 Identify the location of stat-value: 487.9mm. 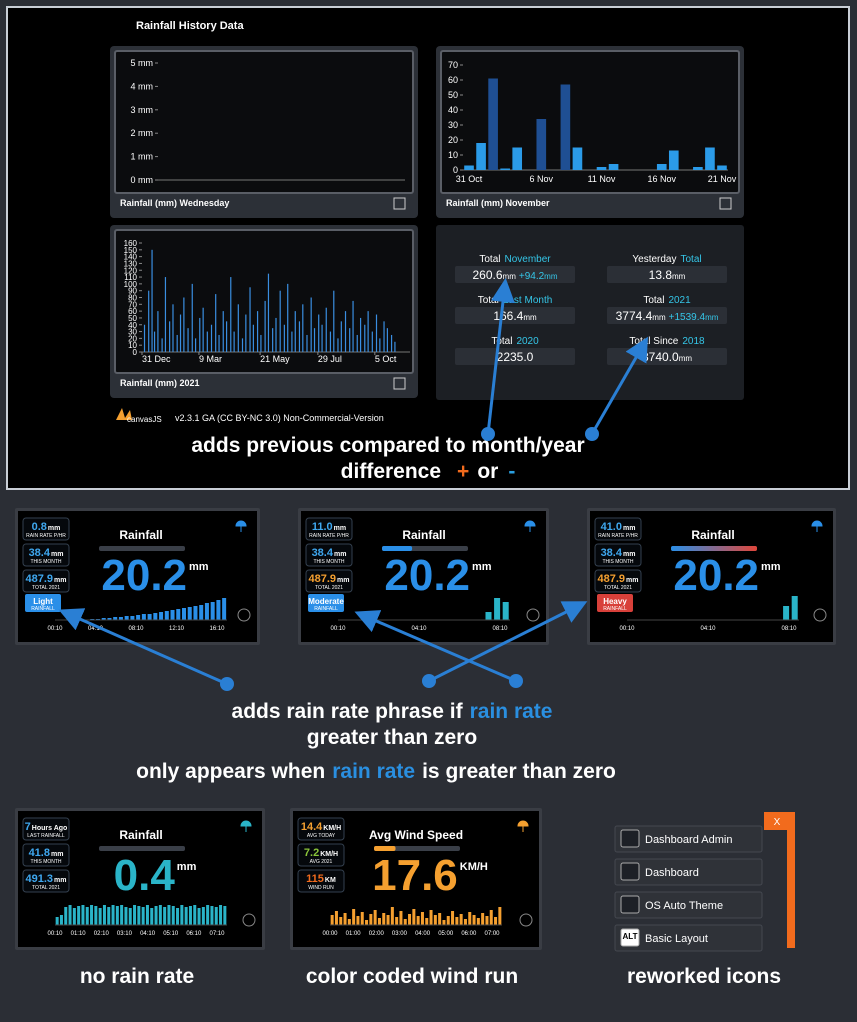
(46, 579).